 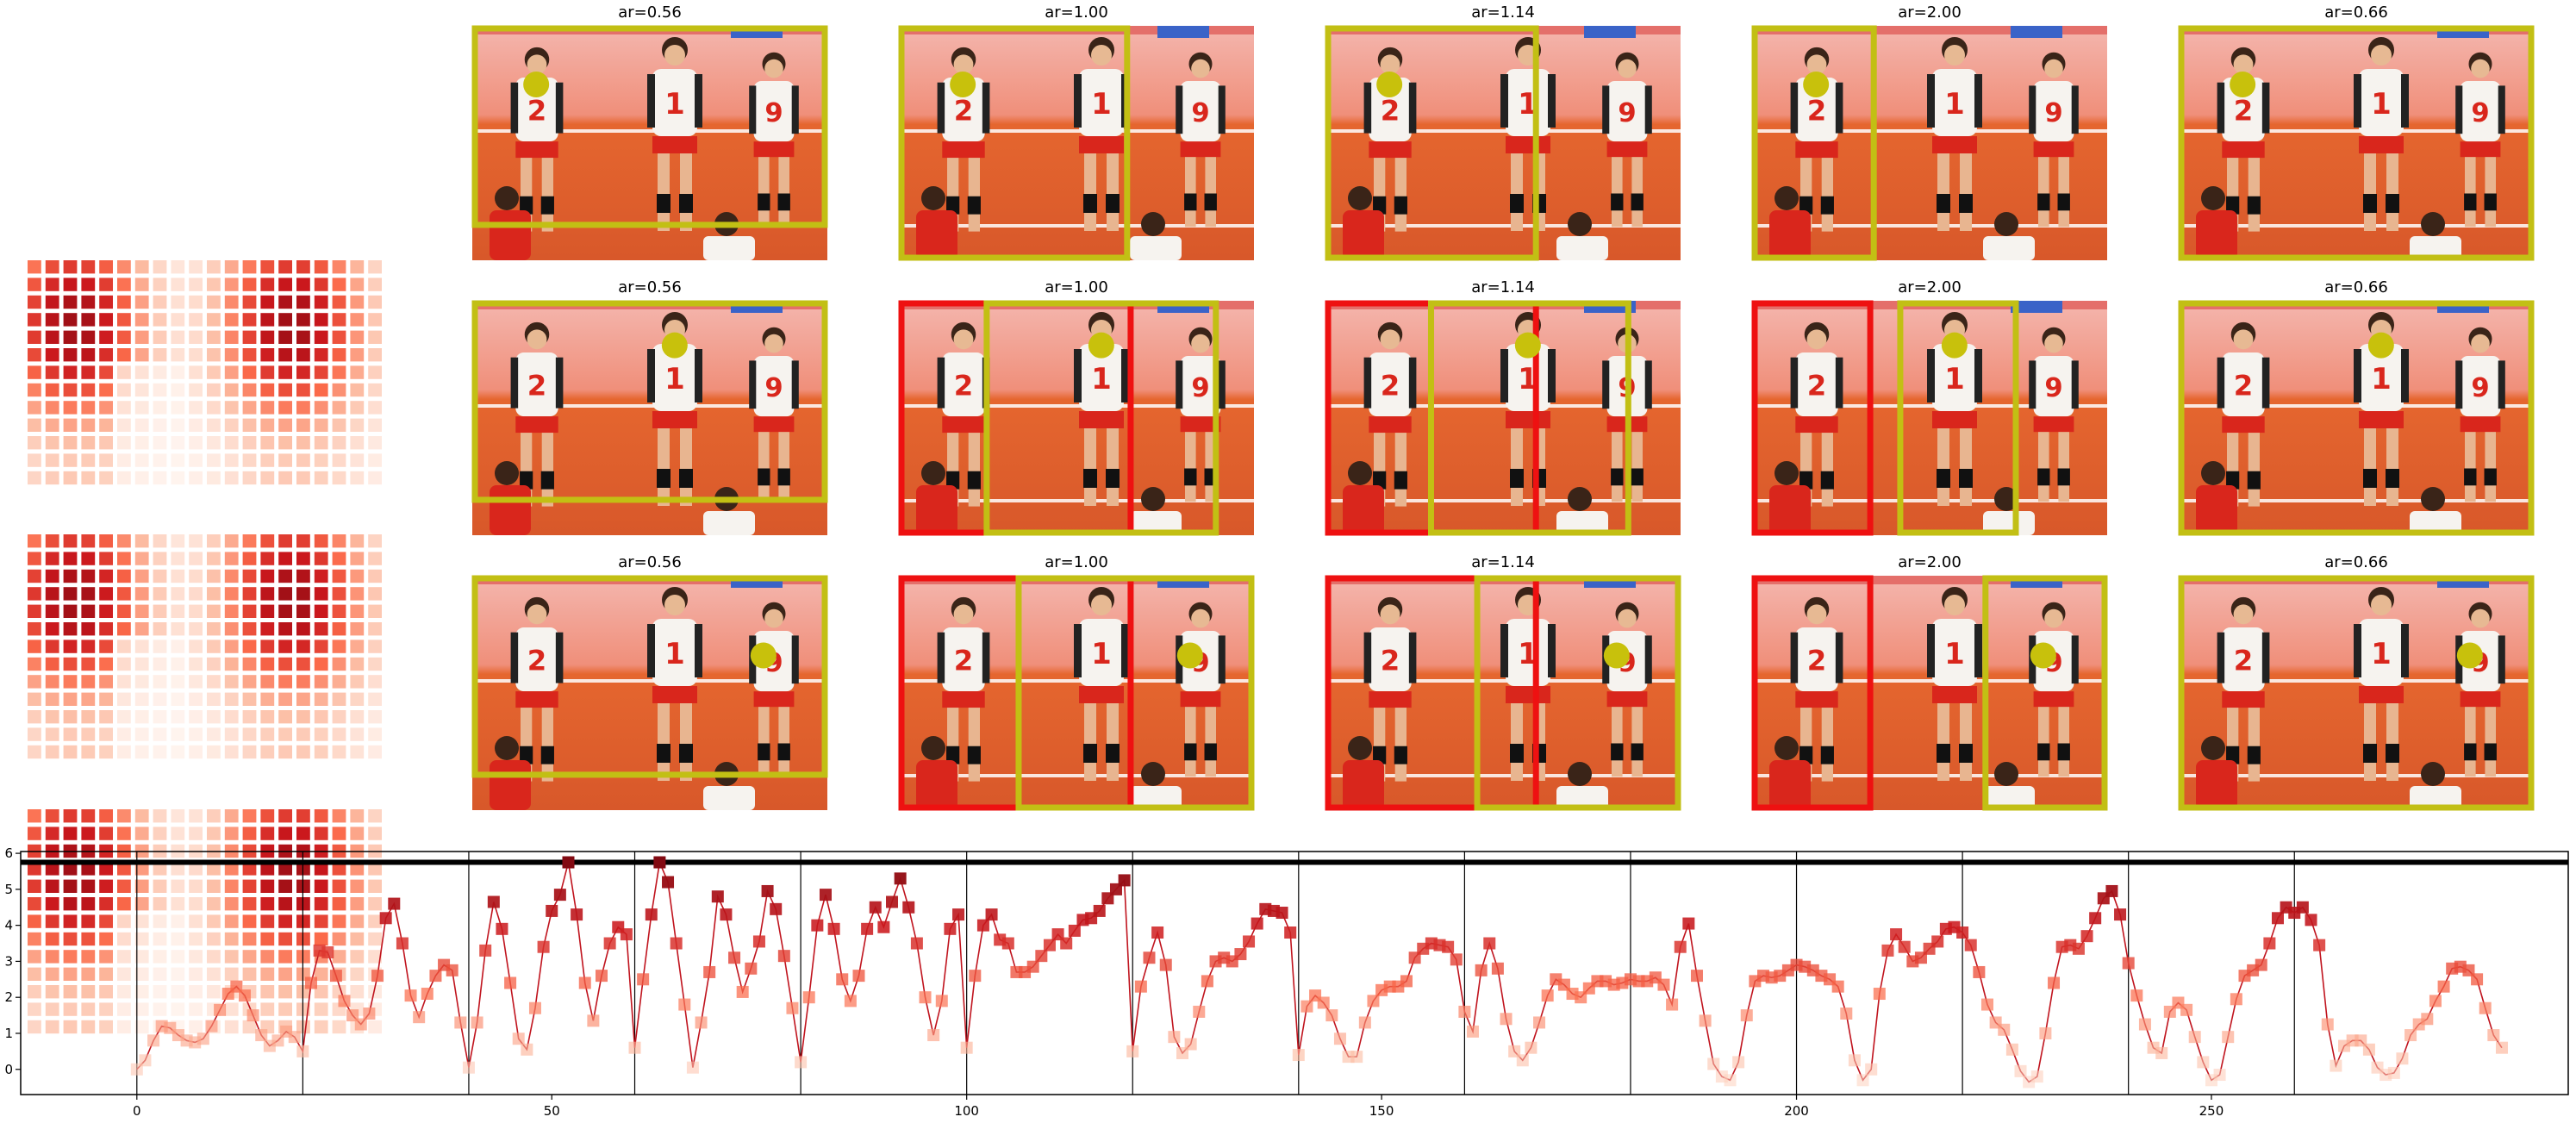 What do you see at coordinates (1796, 1111) in the screenshot?
I see `x-tick-label: 200` at bounding box center [1796, 1111].